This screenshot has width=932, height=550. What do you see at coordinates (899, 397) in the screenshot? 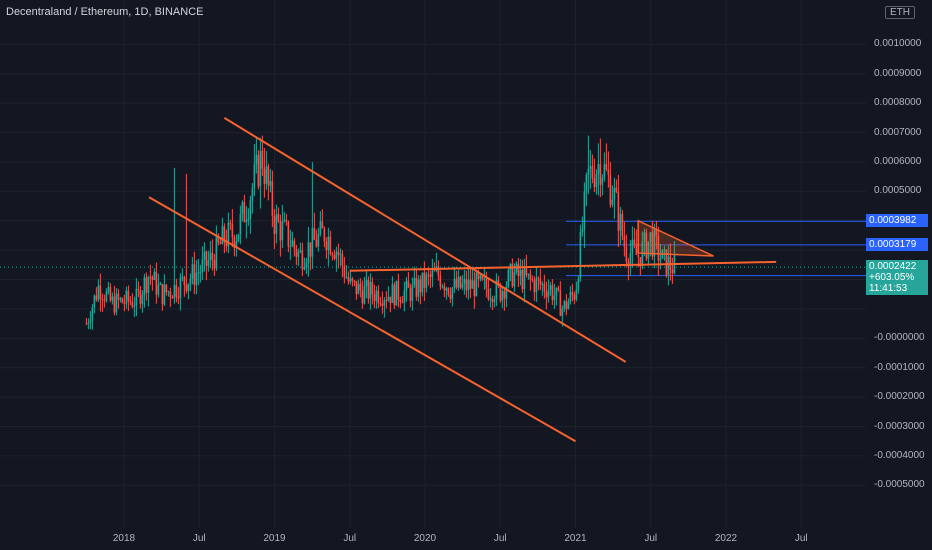
I see `y-tick-label: -0.0002000` at bounding box center [899, 397].